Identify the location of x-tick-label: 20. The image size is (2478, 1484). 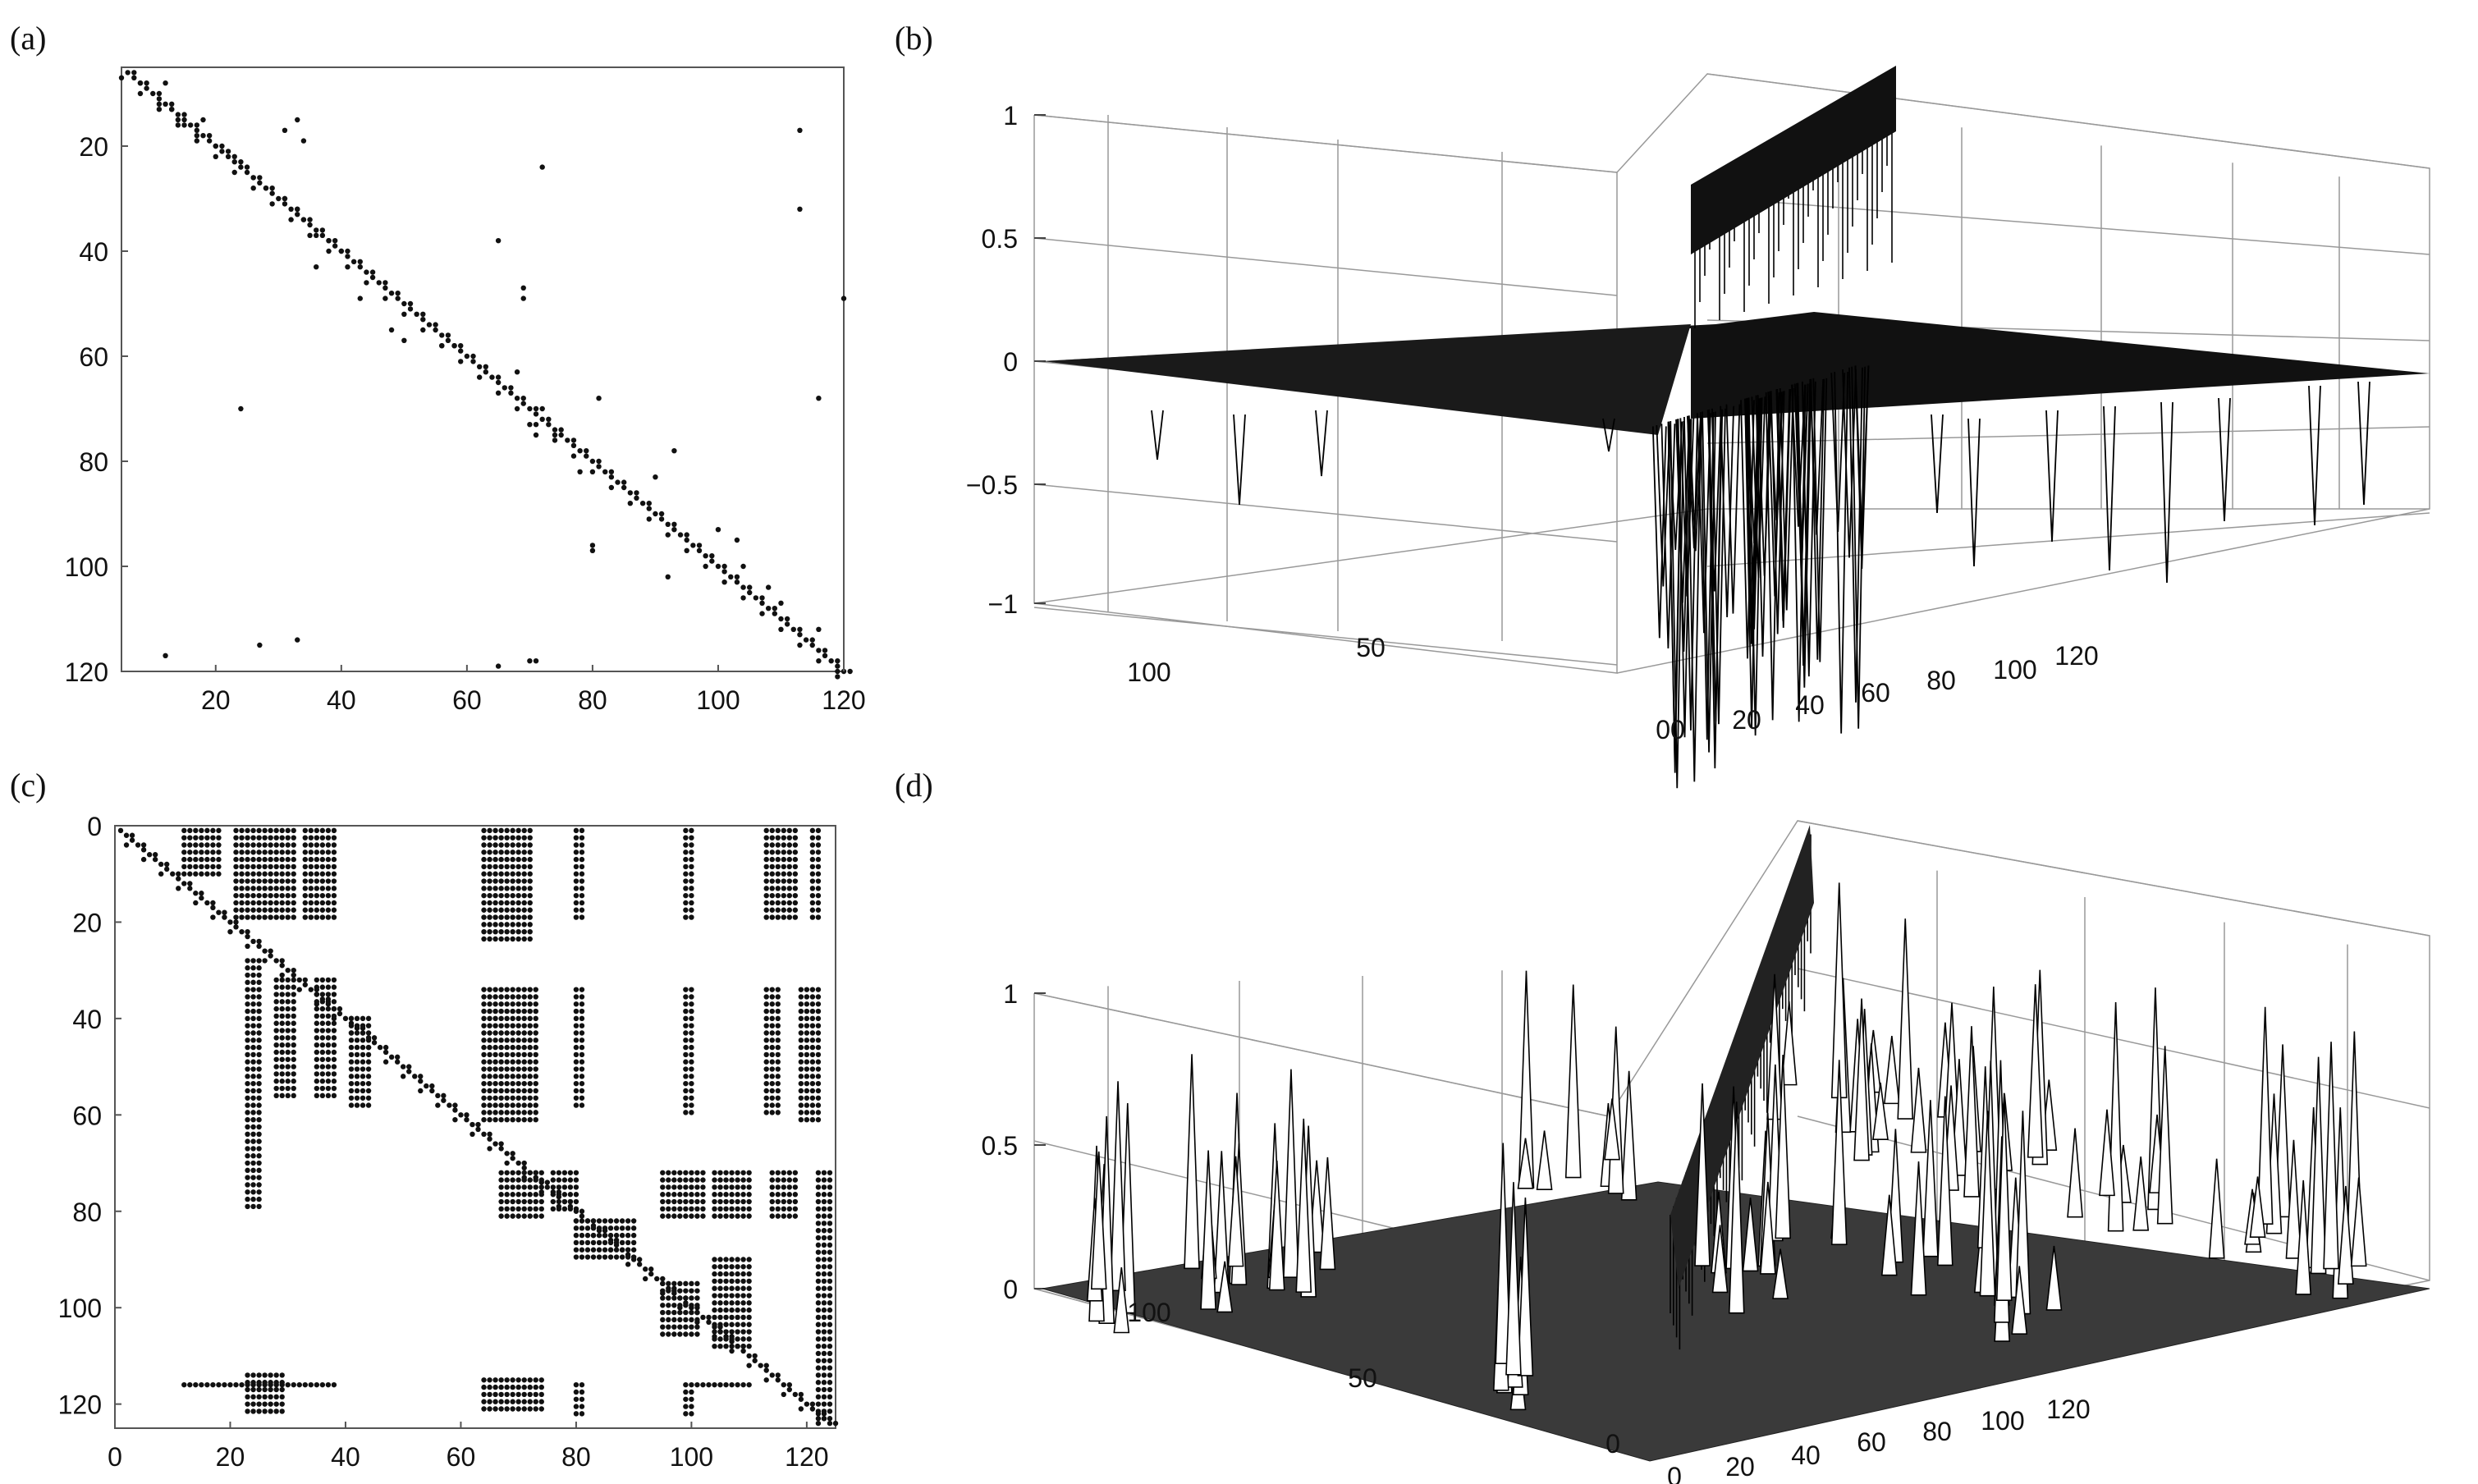
(216, 700).